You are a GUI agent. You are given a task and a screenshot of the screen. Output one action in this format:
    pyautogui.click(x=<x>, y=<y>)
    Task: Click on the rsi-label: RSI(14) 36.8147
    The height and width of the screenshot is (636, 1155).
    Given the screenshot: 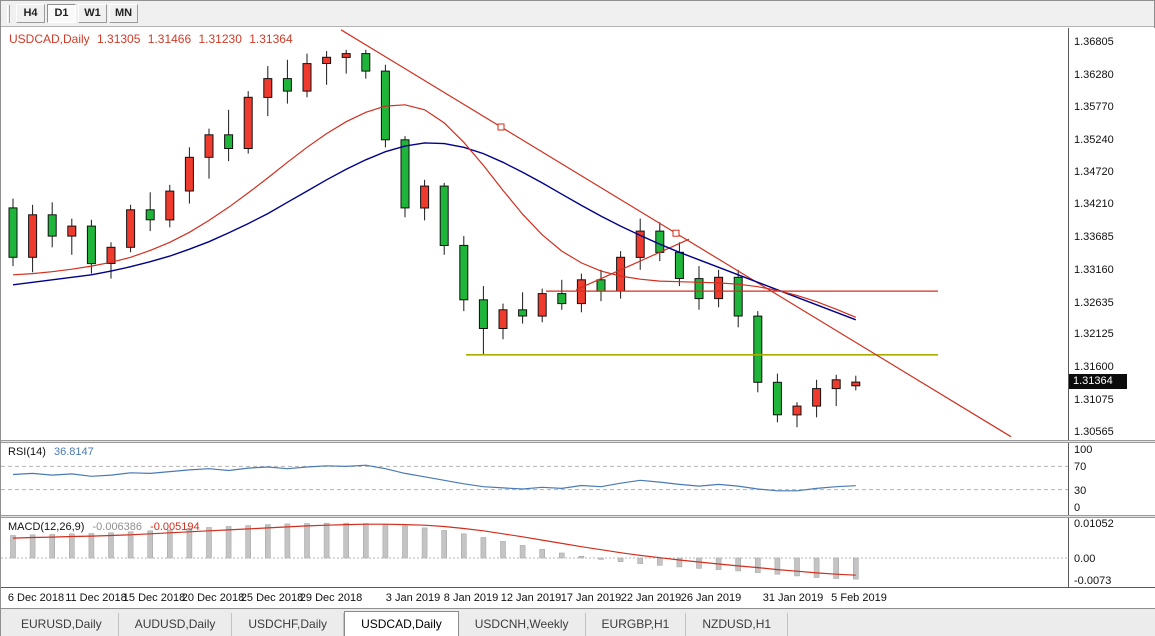 What is the action you would take?
    pyautogui.click(x=53, y=452)
    